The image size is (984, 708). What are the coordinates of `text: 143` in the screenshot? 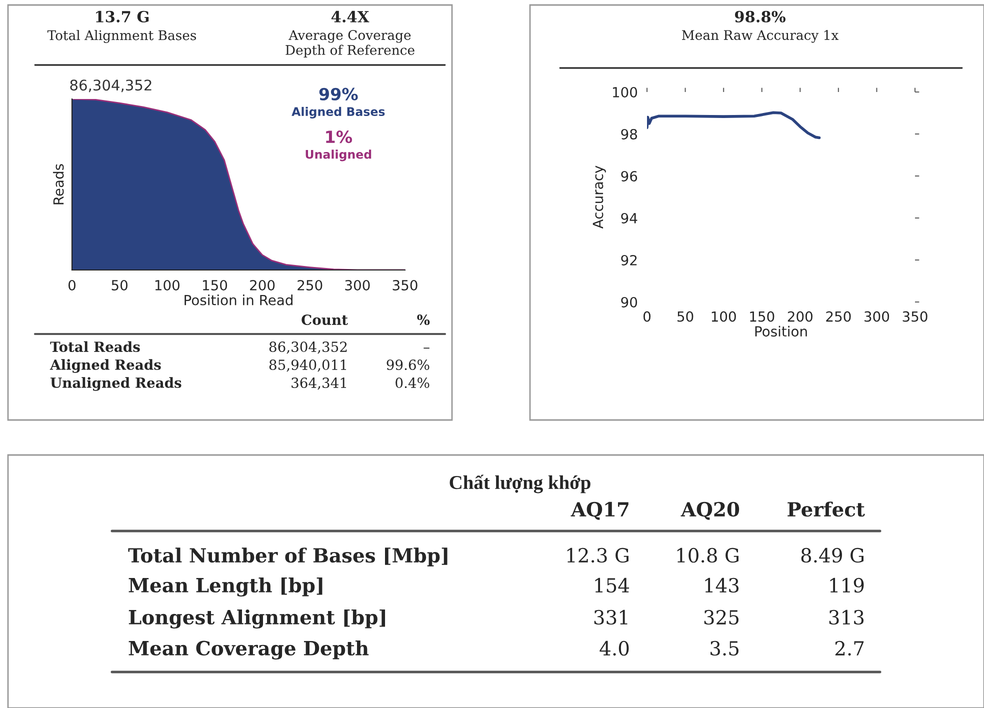 It's located at (722, 585).